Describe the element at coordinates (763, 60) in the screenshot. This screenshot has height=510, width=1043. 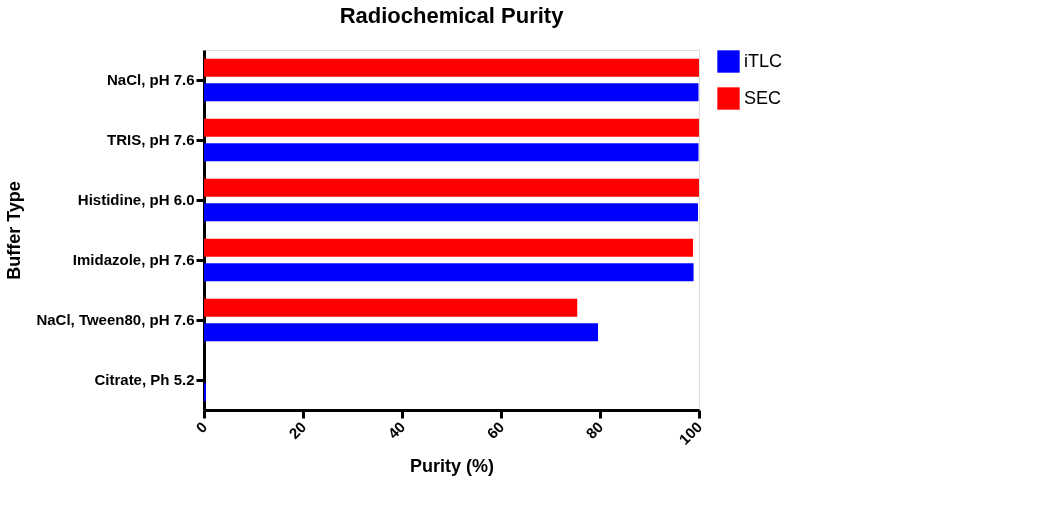
I see `legend-label: iTLC` at that location.